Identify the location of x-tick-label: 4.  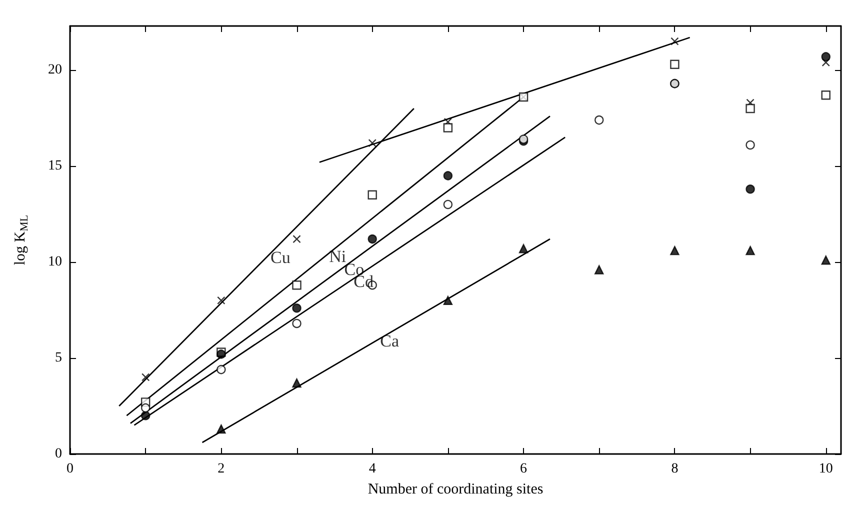
(372, 469).